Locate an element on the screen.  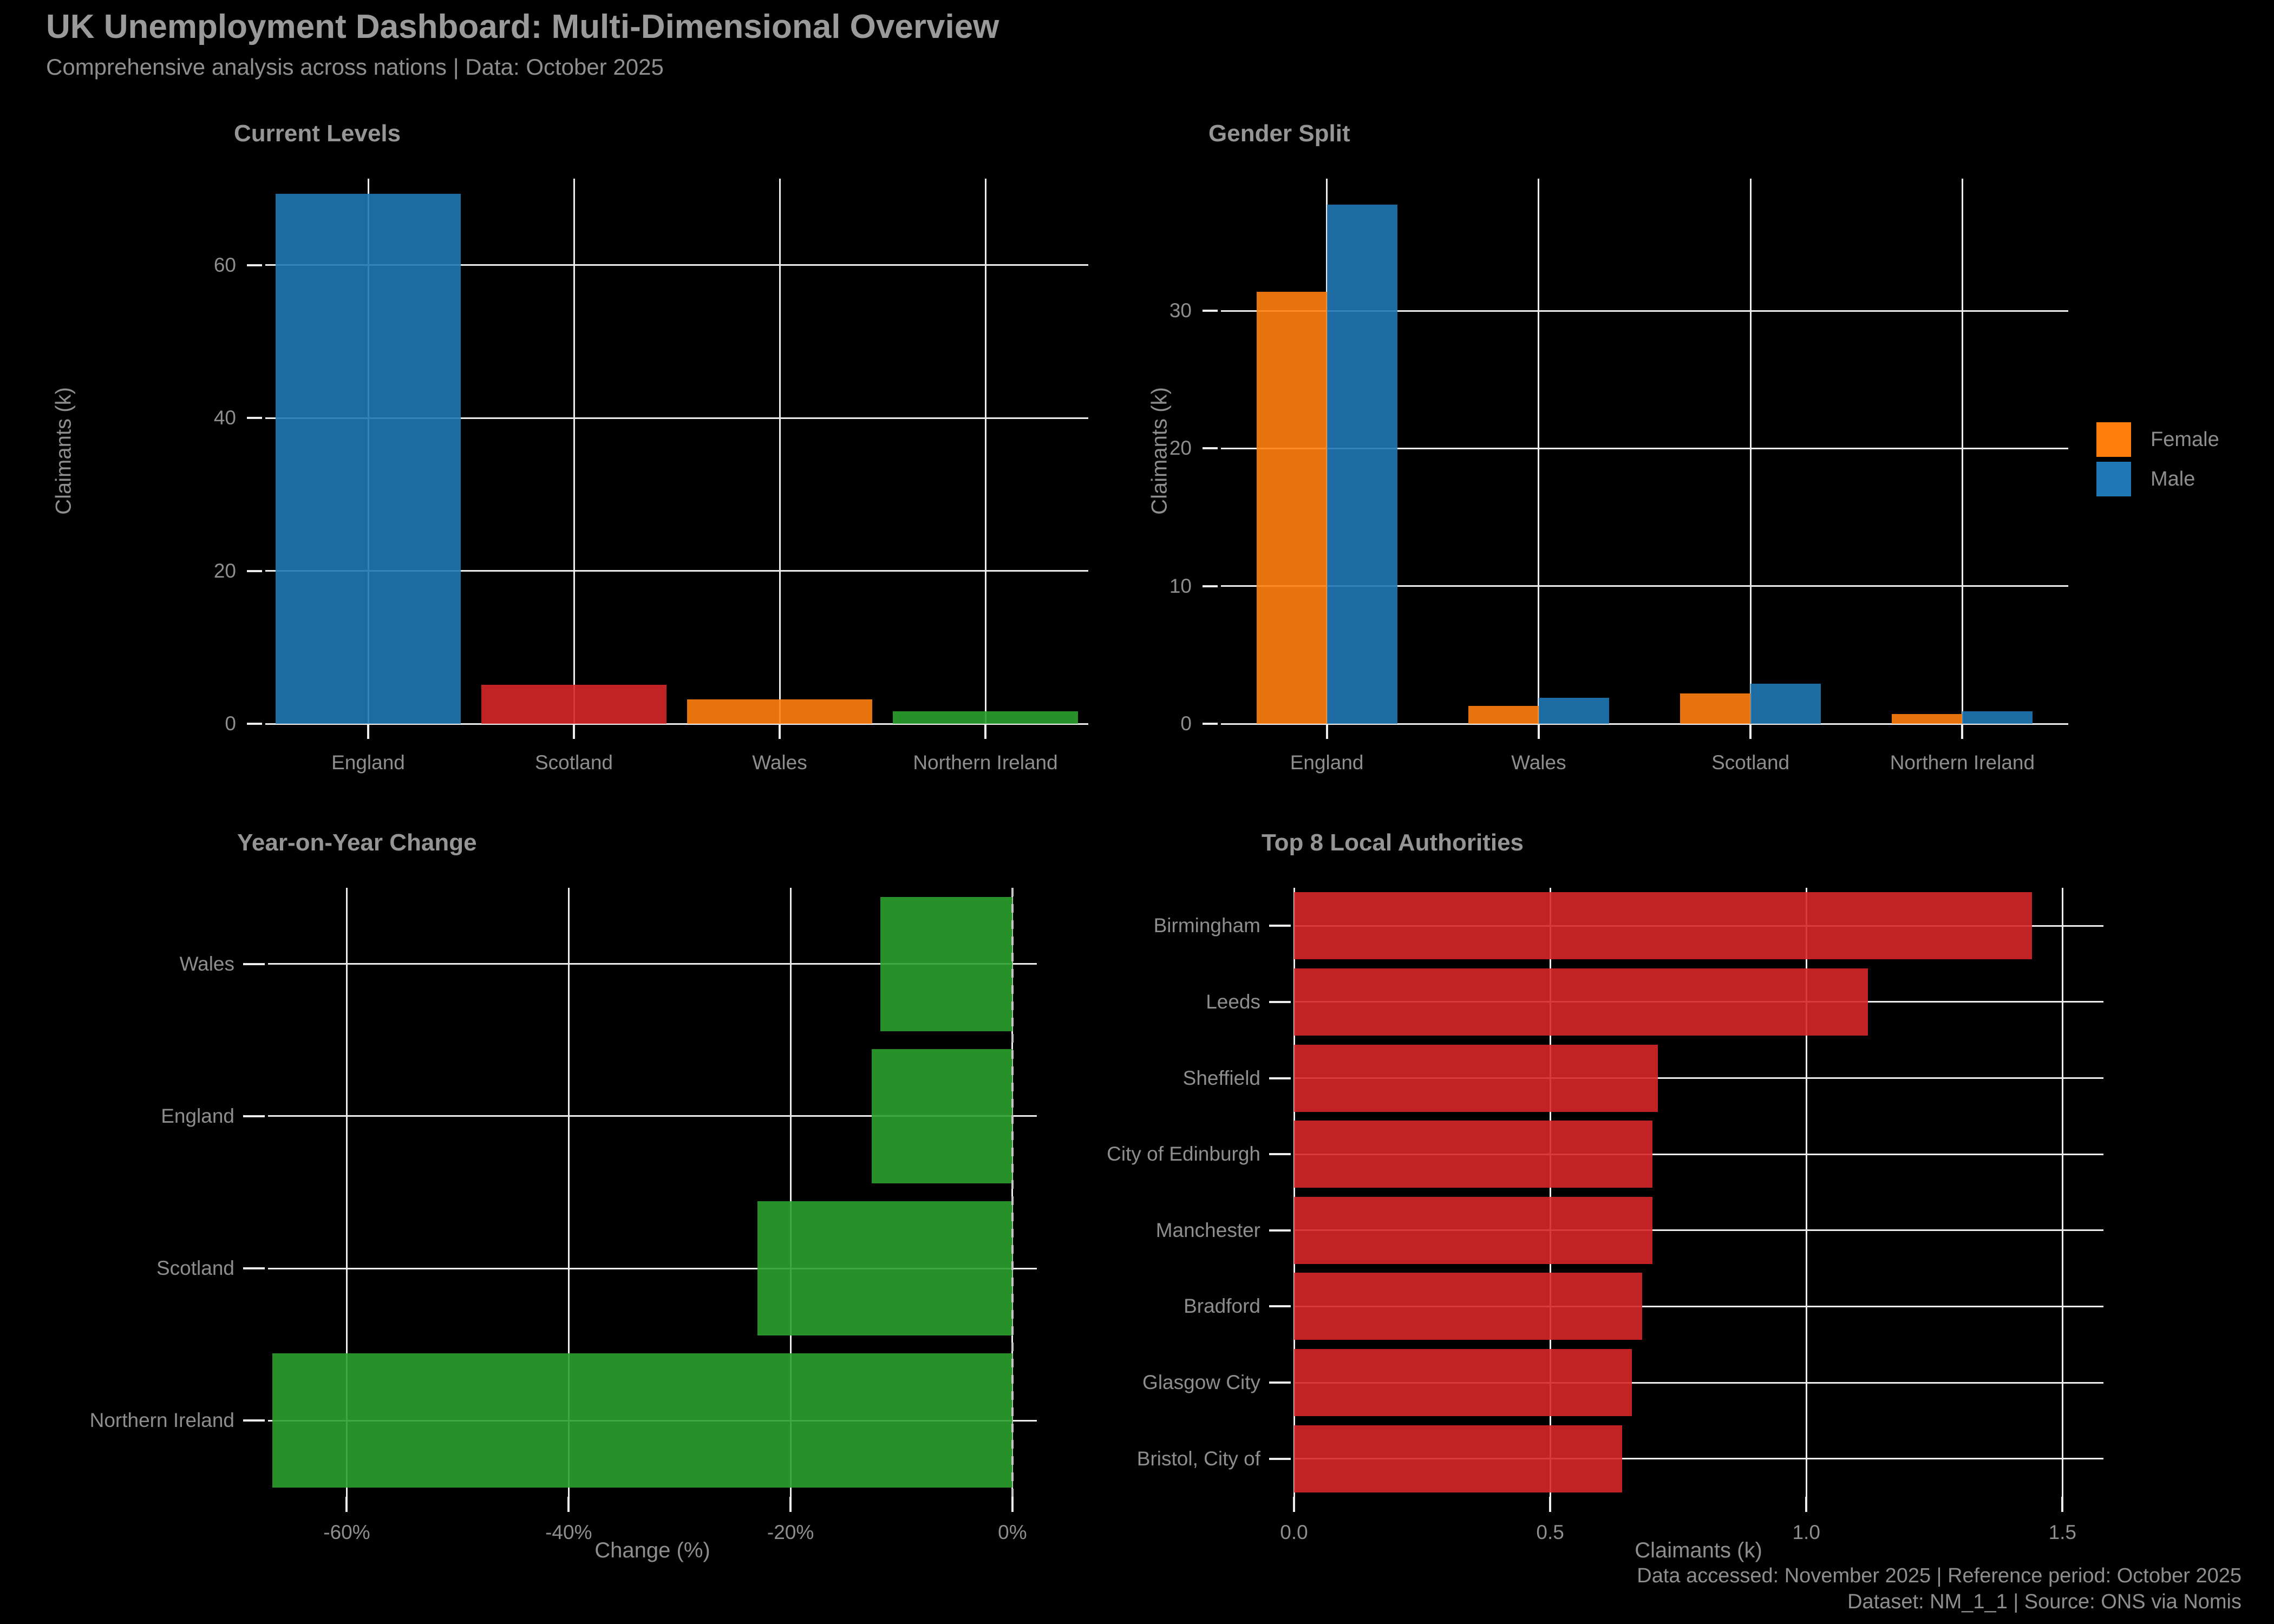
y-tick-label: Scotland is located at coordinates (195, 1269).